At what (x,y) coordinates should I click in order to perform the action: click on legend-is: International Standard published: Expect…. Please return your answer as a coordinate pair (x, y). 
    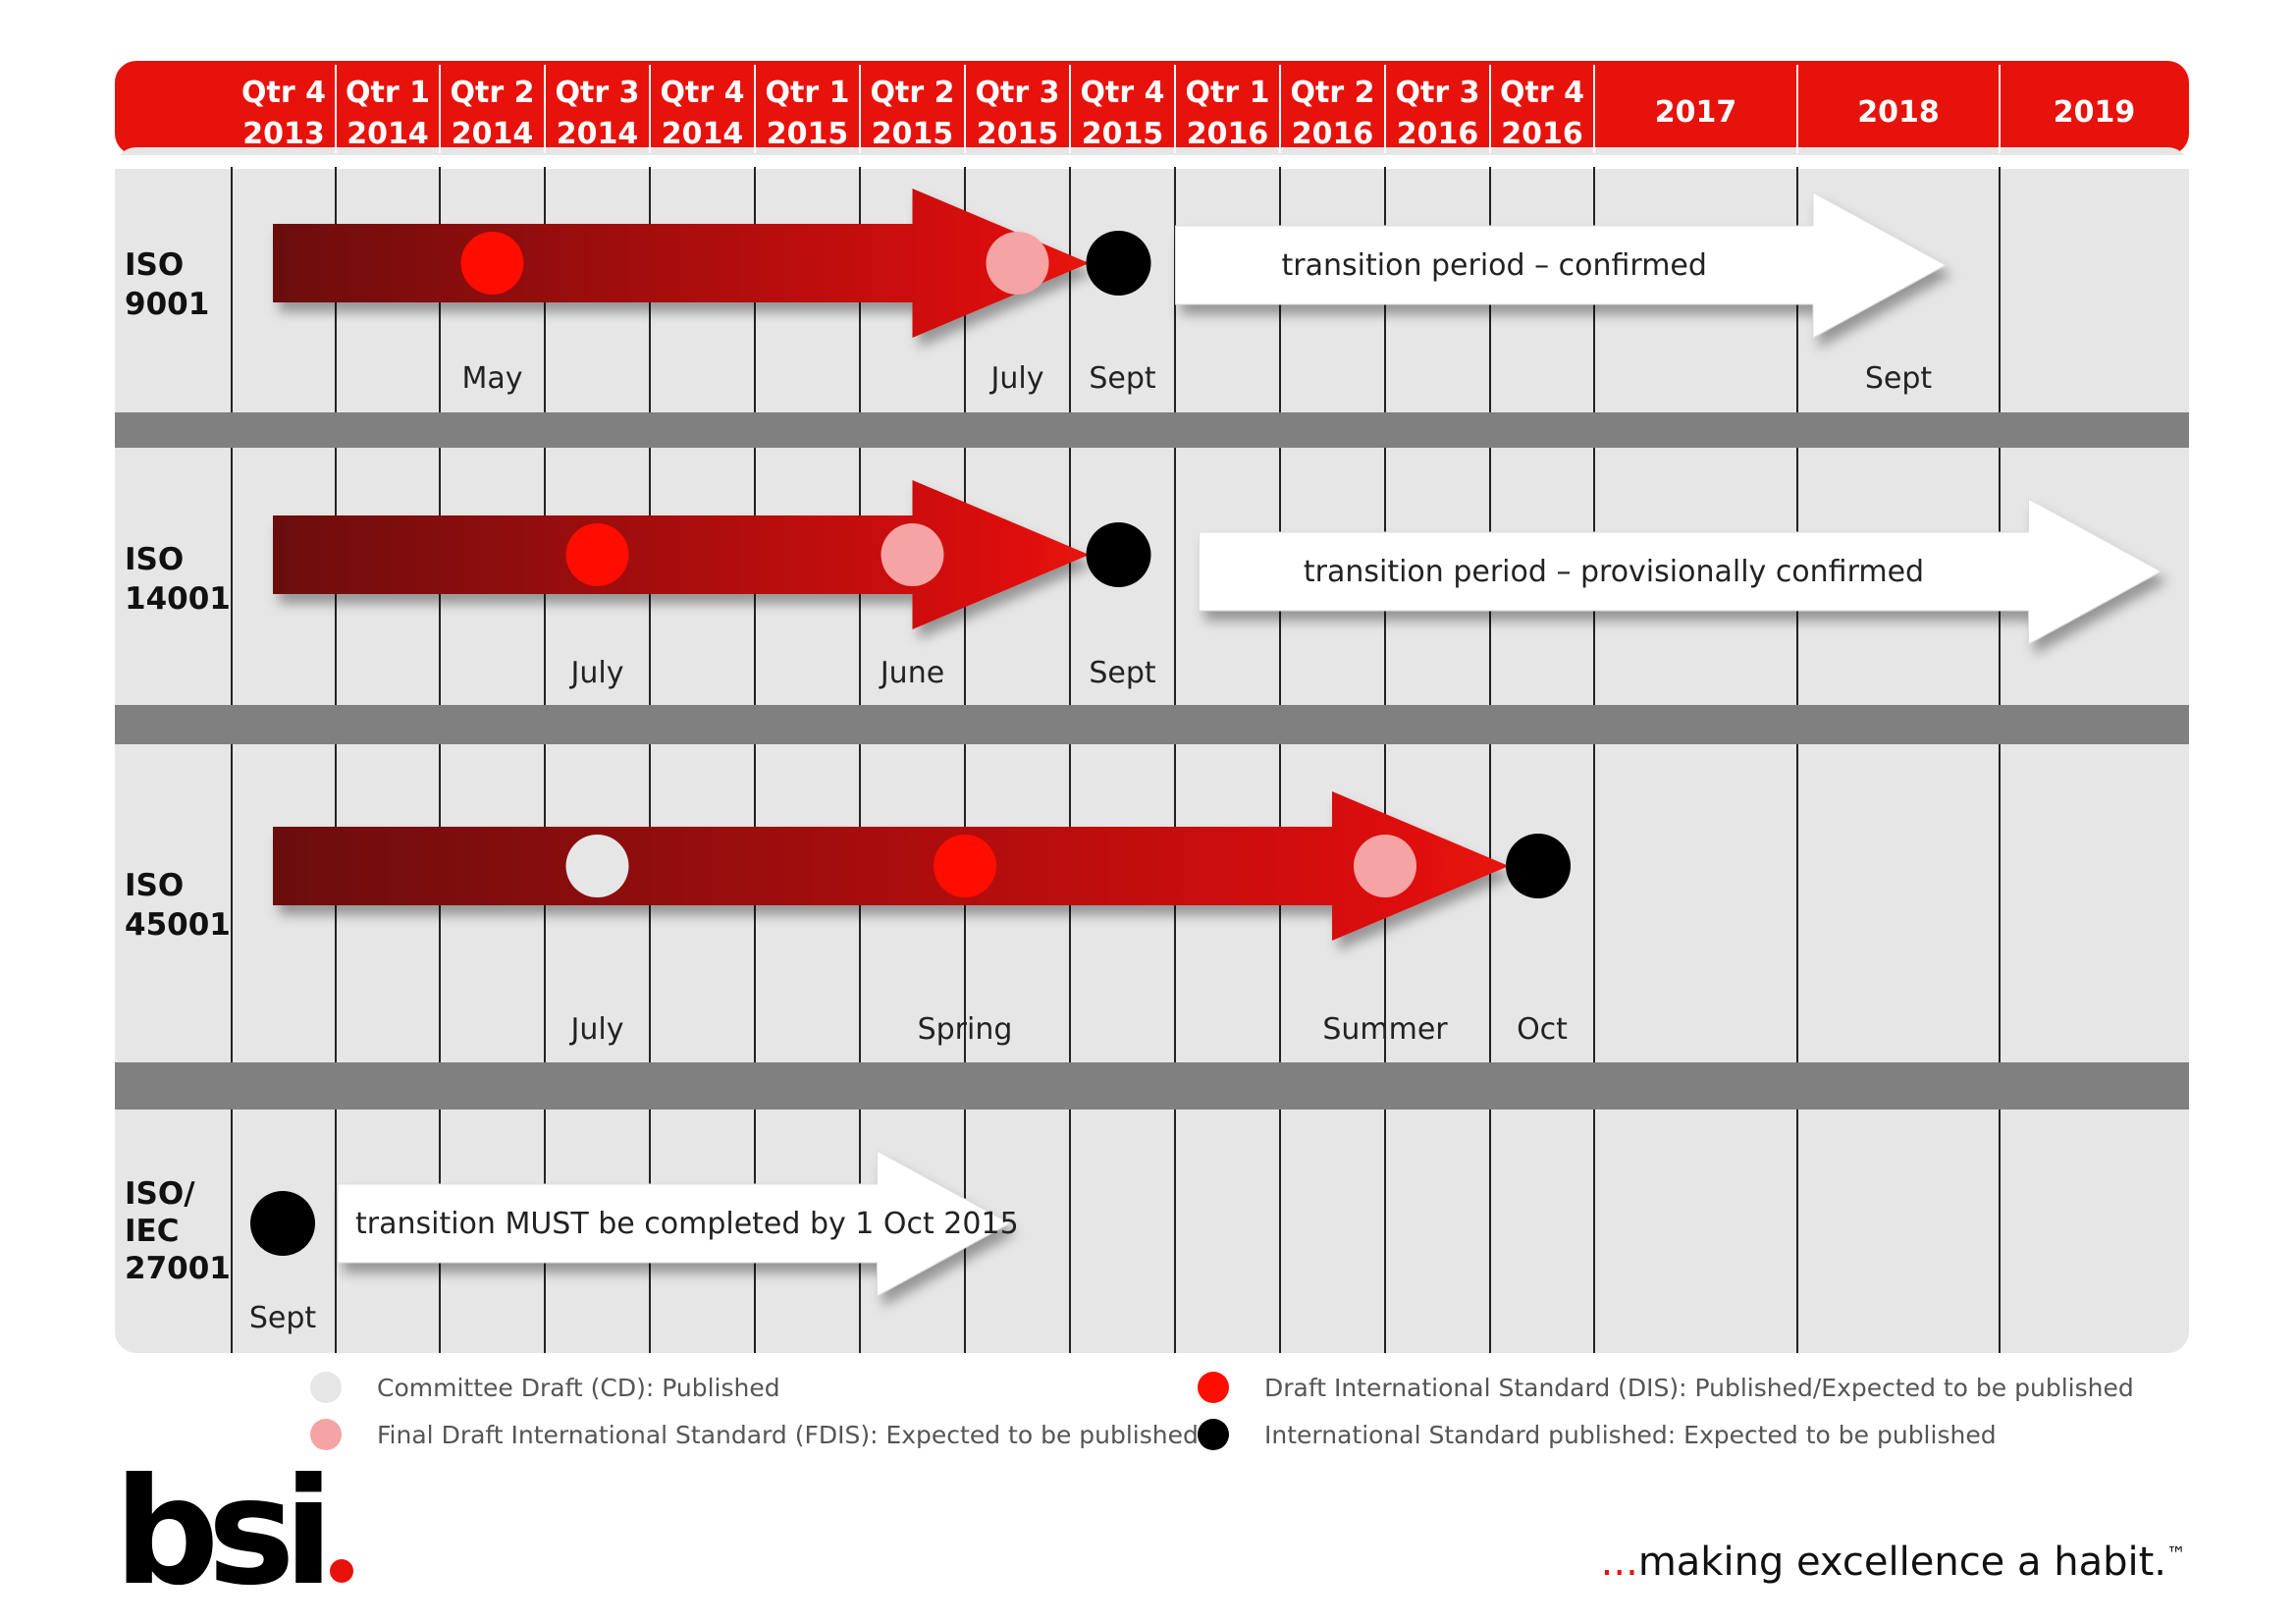
    Looking at the image, I should click on (1598, 1434).